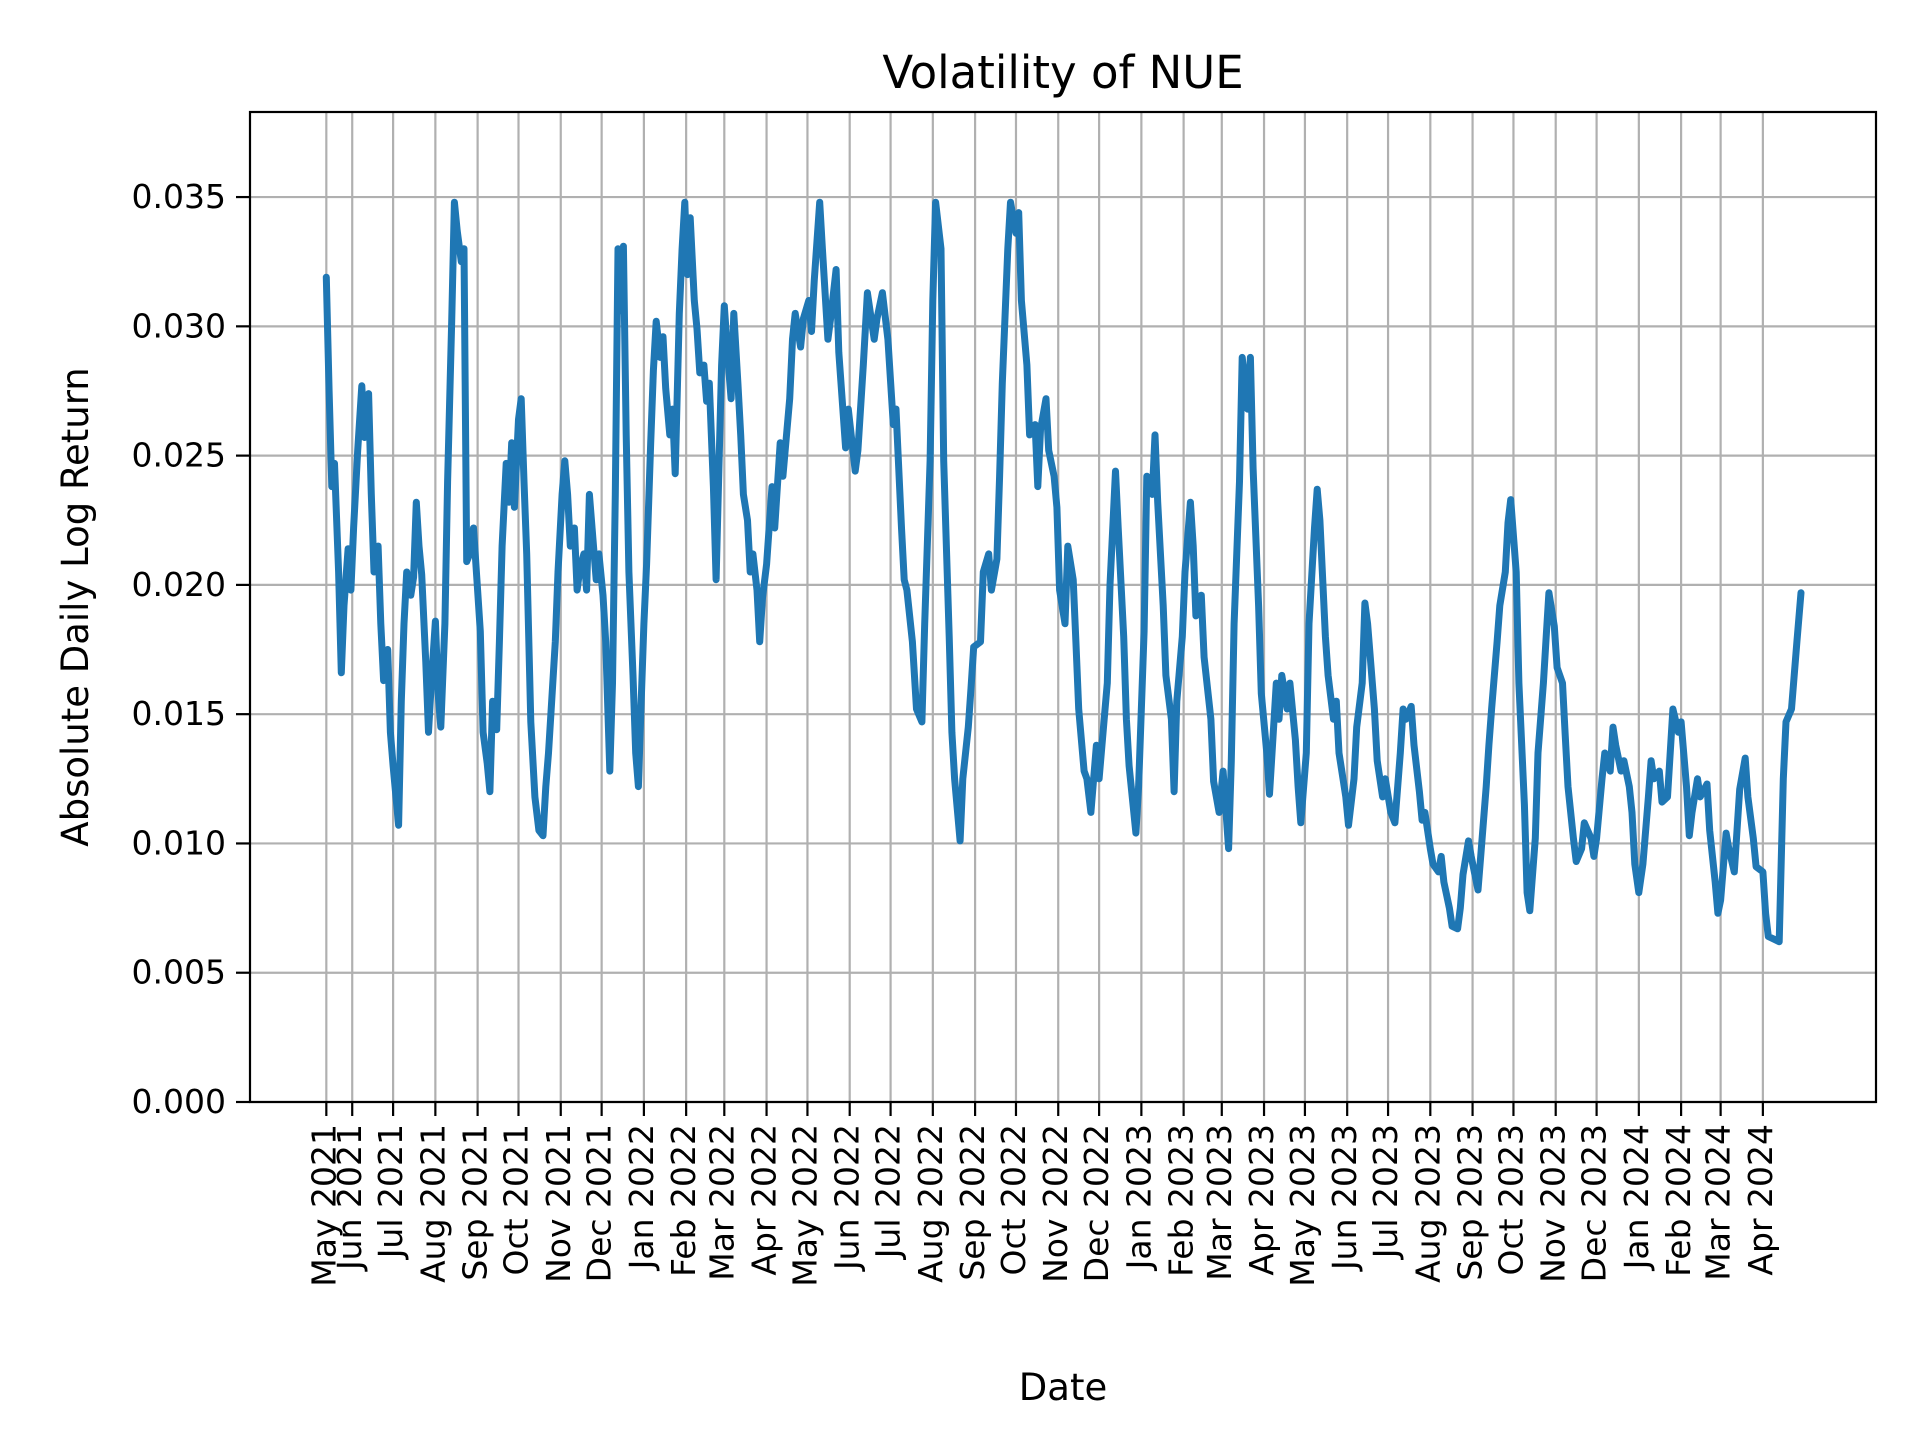 The height and width of the screenshot is (1444, 1920). What do you see at coordinates (1044, 1109) in the screenshot?
I see `x-tick-marks` at bounding box center [1044, 1109].